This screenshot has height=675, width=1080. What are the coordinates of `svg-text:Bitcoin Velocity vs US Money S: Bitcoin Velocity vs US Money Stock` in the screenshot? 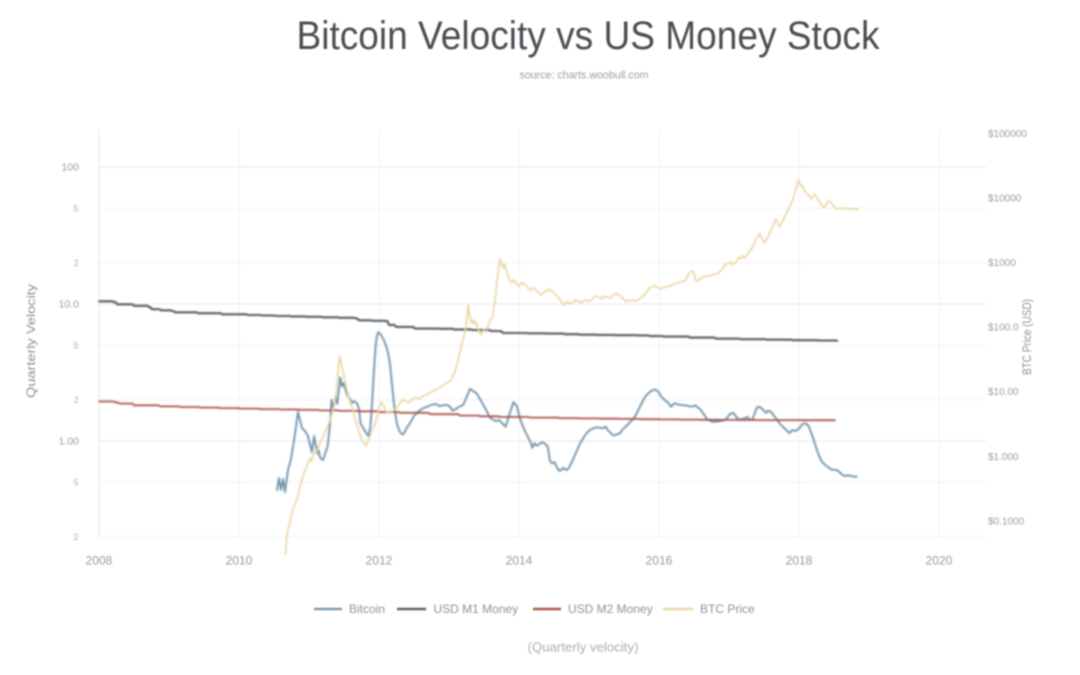 It's located at (589, 36).